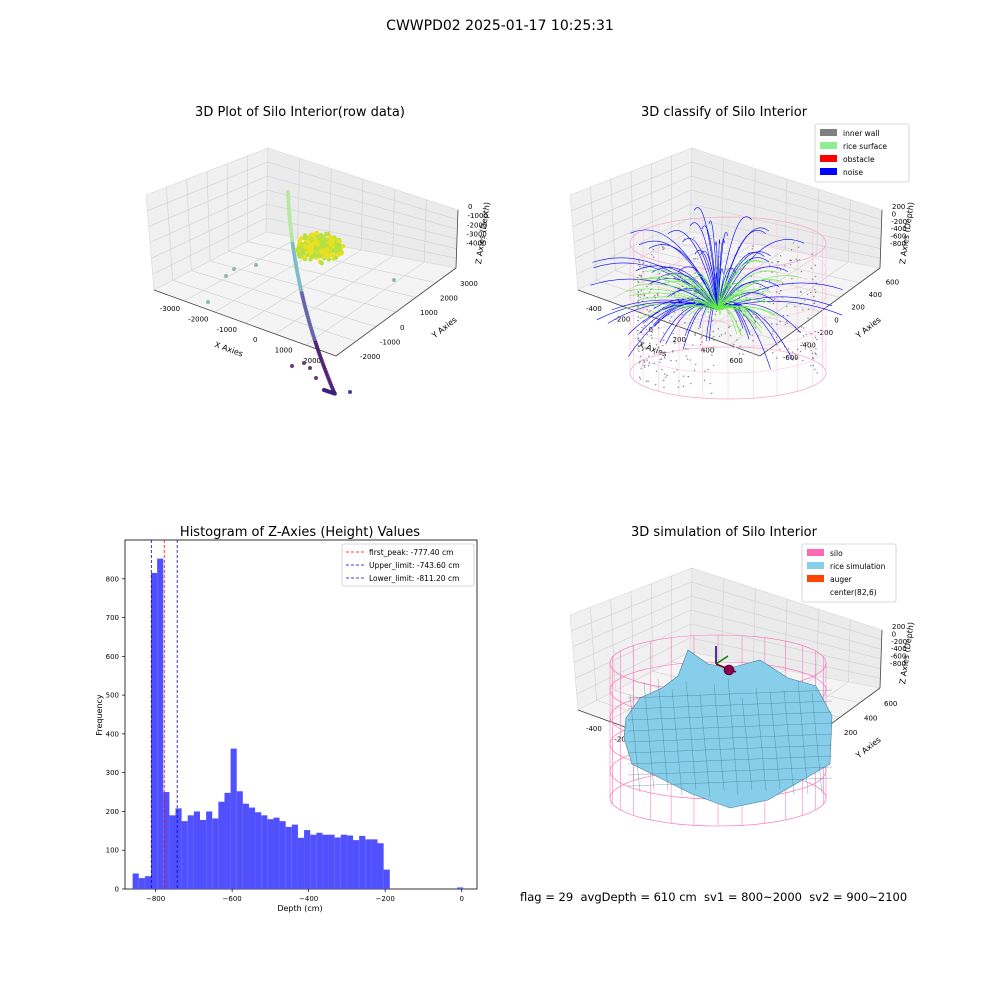  I want to click on y-axis-line, so click(396, 312).